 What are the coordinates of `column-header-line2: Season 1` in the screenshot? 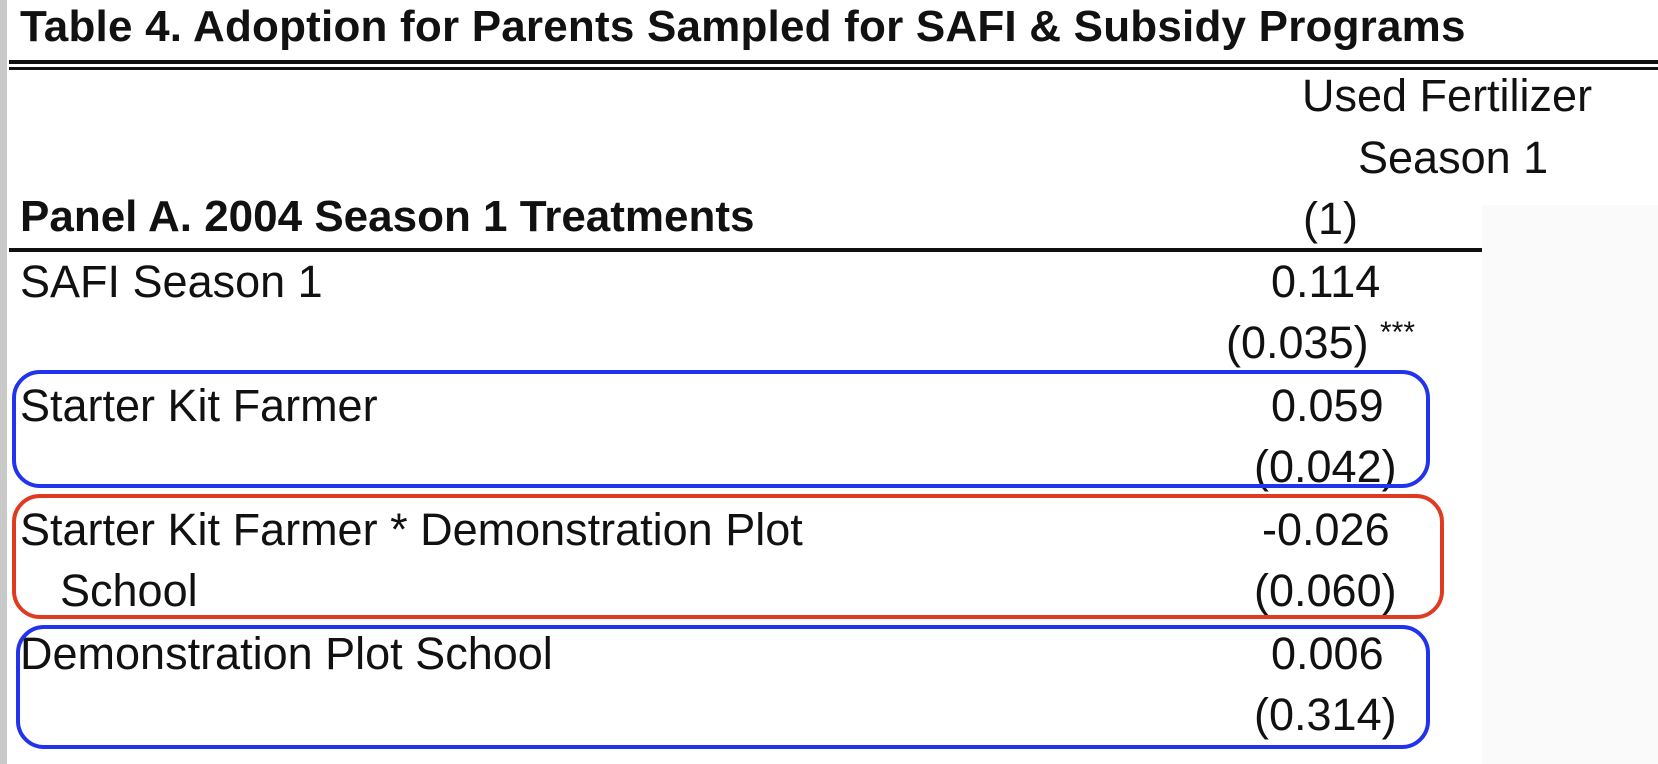 It's located at (1453, 157).